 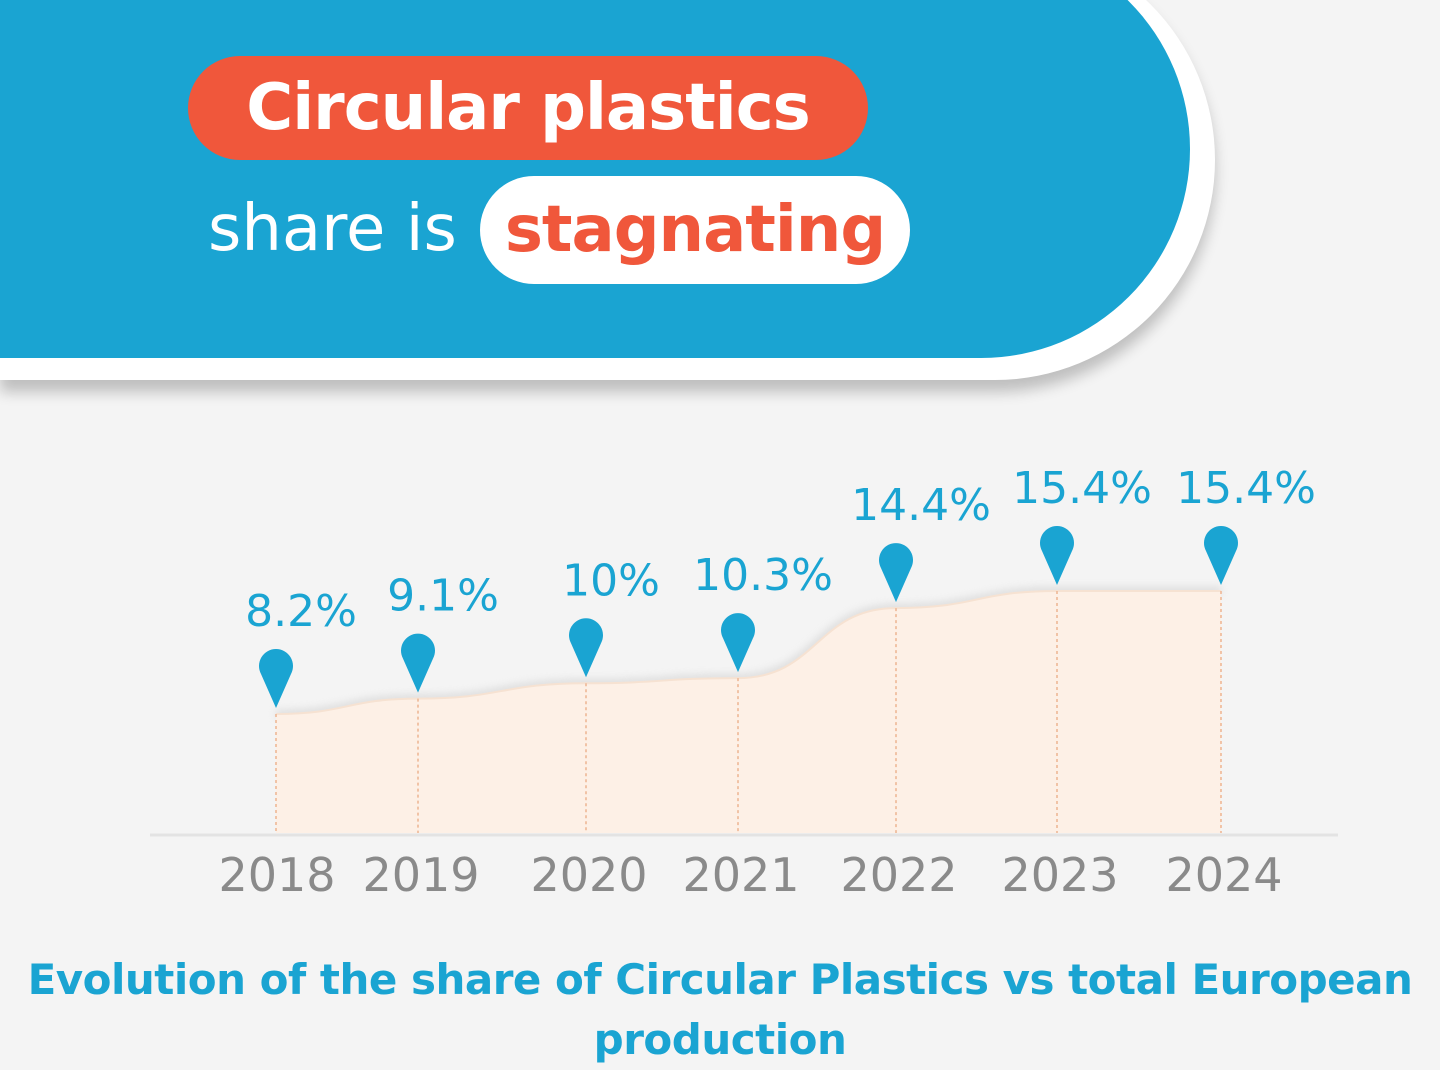 What do you see at coordinates (420, 875) in the screenshot?
I see `x-tick-label-2019: 2019` at bounding box center [420, 875].